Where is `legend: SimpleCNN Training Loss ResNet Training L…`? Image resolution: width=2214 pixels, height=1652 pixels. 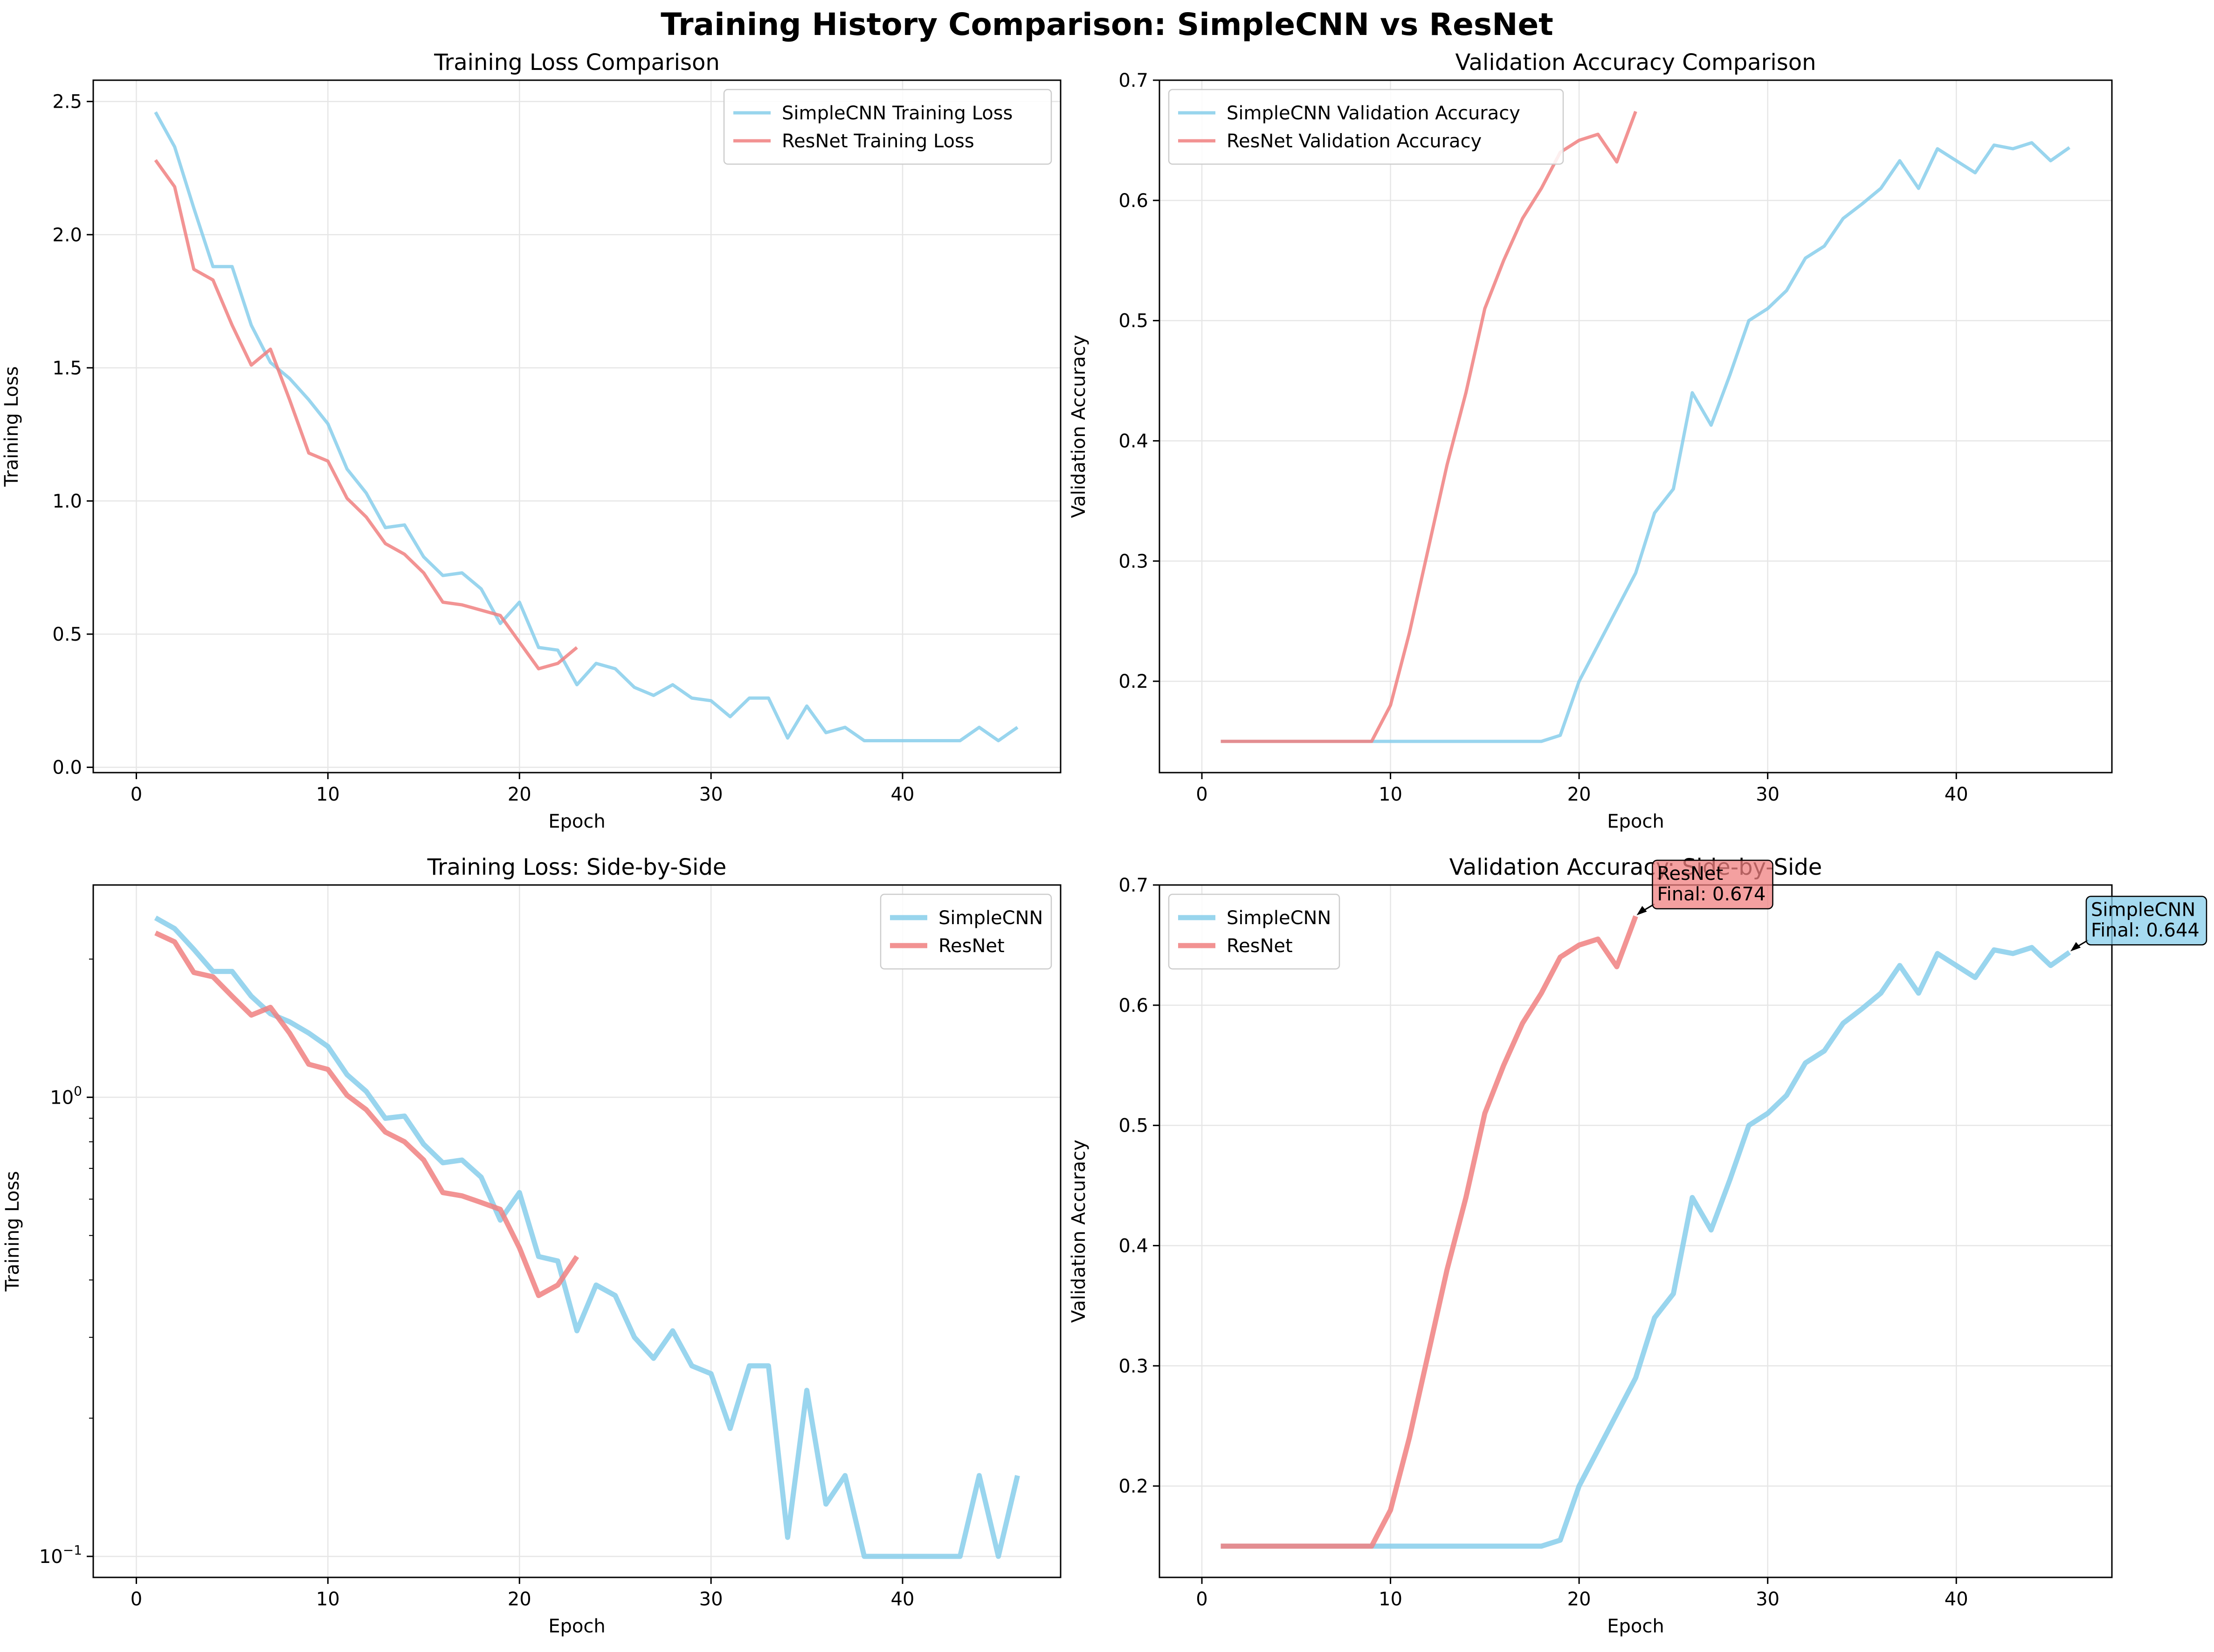
legend: SimpleCNN Training Loss ResNet Training L… is located at coordinates (888, 127).